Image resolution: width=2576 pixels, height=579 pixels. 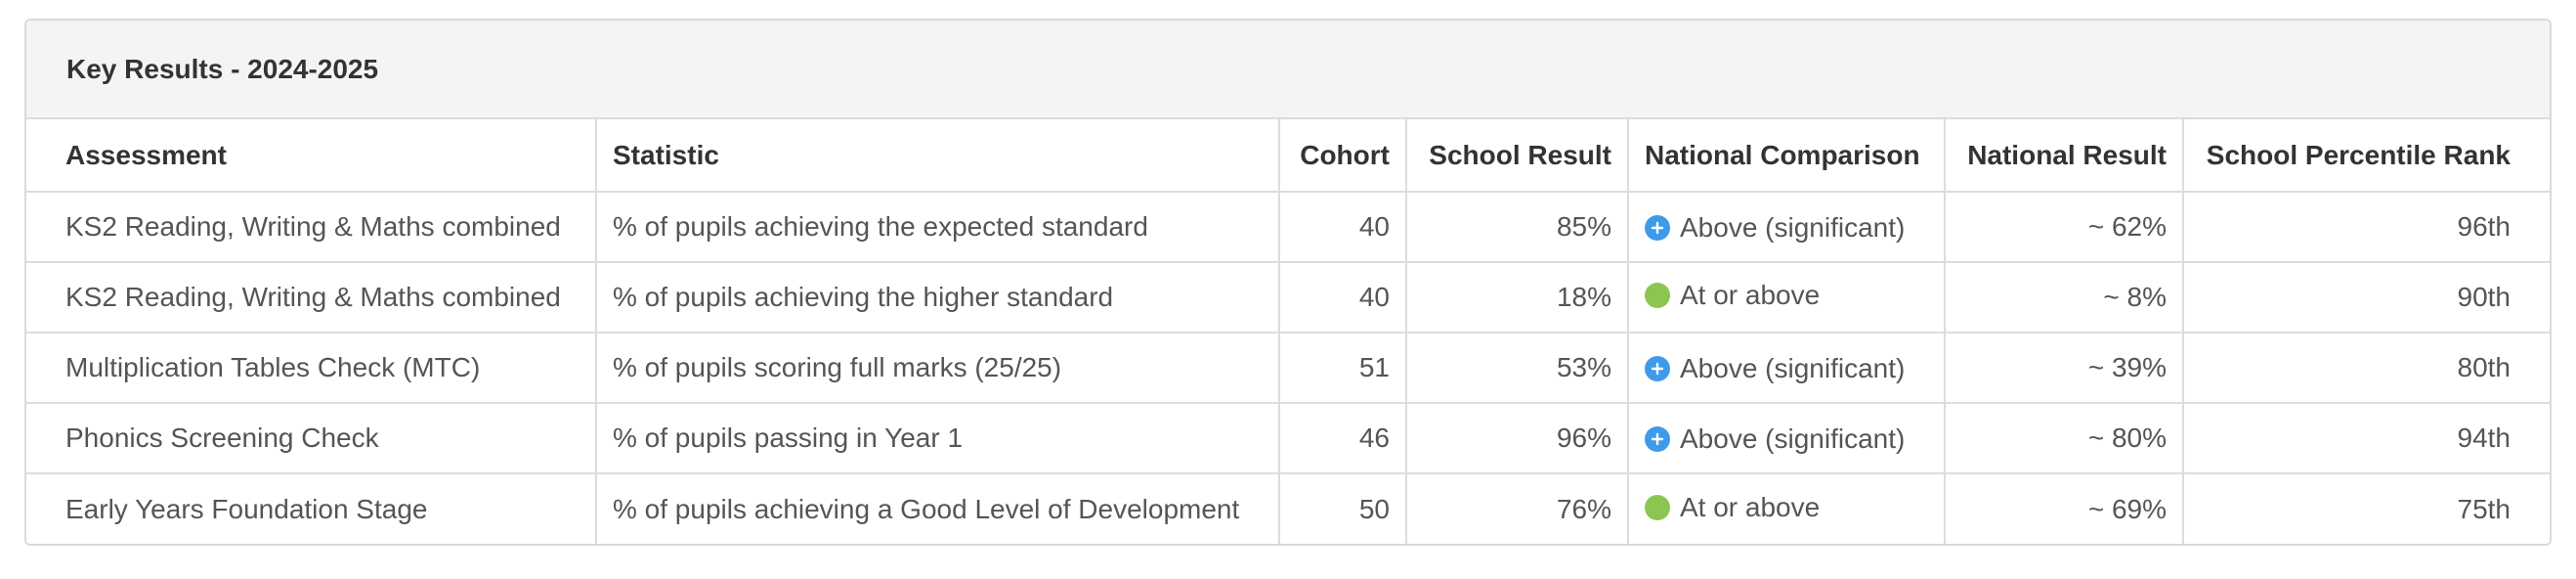 What do you see at coordinates (1343, 508) in the screenshot?
I see `cohort-cell: 50` at bounding box center [1343, 508].